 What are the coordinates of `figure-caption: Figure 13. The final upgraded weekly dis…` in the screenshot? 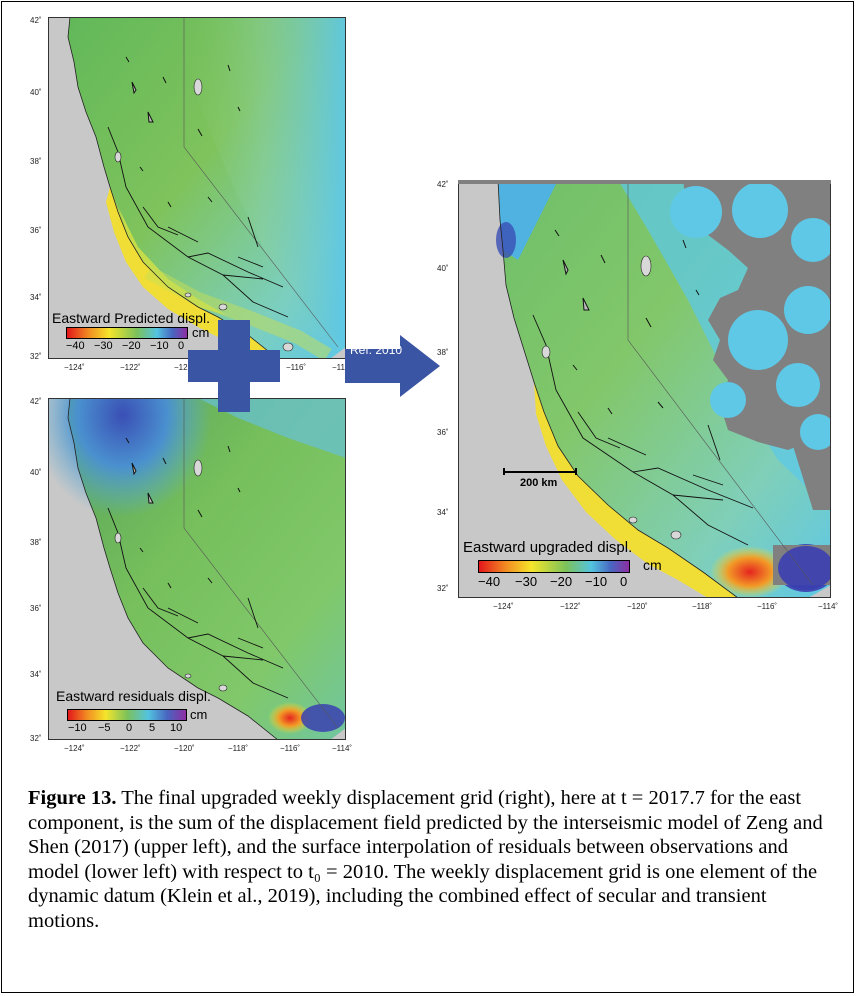 It's located at (428, 859).